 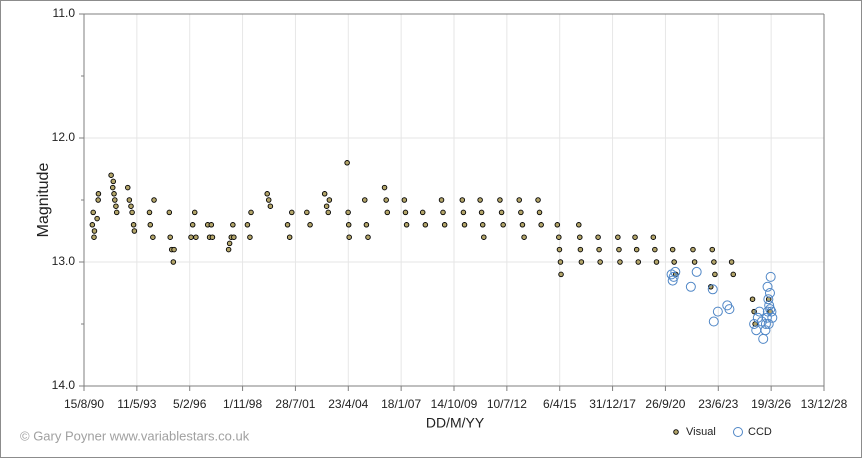 I want to click on x-tick-label: 10/7/12, so click(x=507, y=404).